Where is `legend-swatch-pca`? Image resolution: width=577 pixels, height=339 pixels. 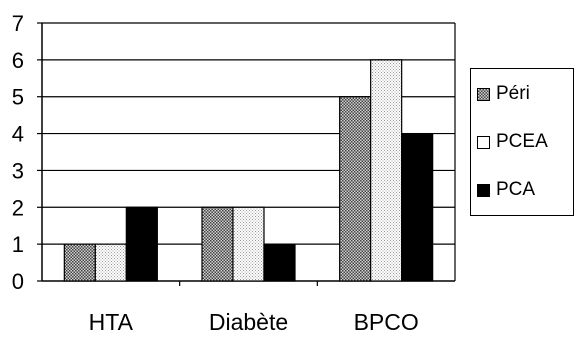 legend-swatch-pca is located at coordinates (483, 190).